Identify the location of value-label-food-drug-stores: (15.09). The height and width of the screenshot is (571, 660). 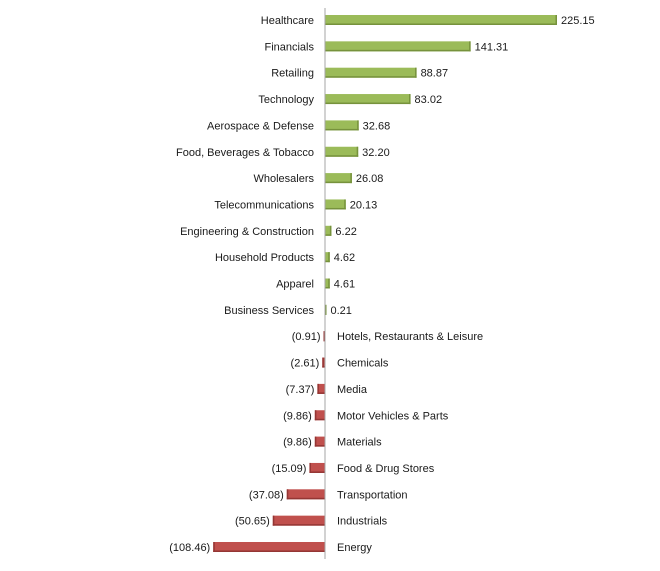
(289, 469).